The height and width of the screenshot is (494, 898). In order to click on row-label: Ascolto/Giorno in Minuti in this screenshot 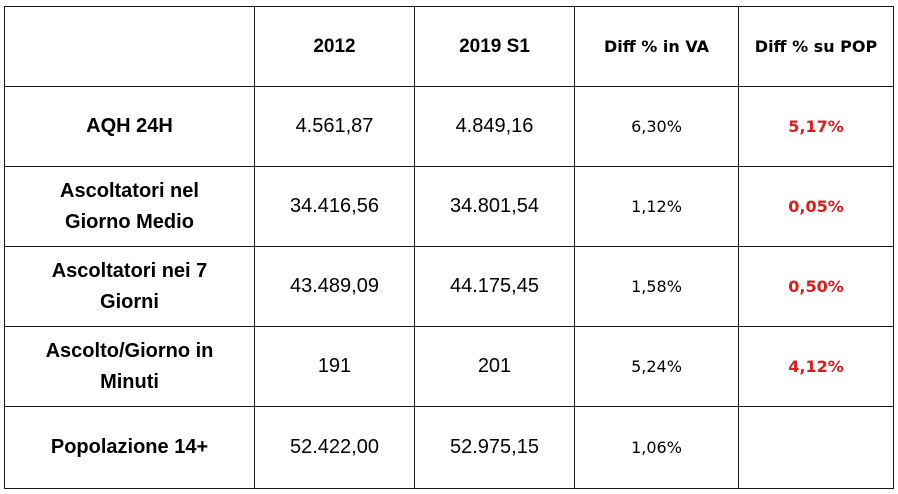, I will do `click(129, 366)`.